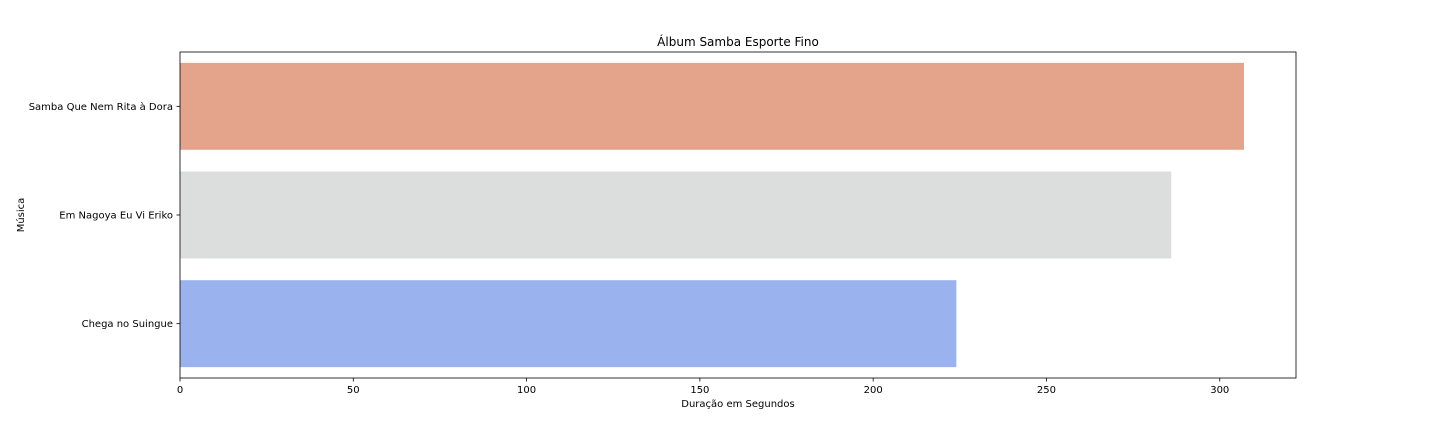 The height and width of the screenshot is (432, 1440). Describe the element at coordinates (21, 215) in the screenshot. I see `y-axis-label: Música` at that location.